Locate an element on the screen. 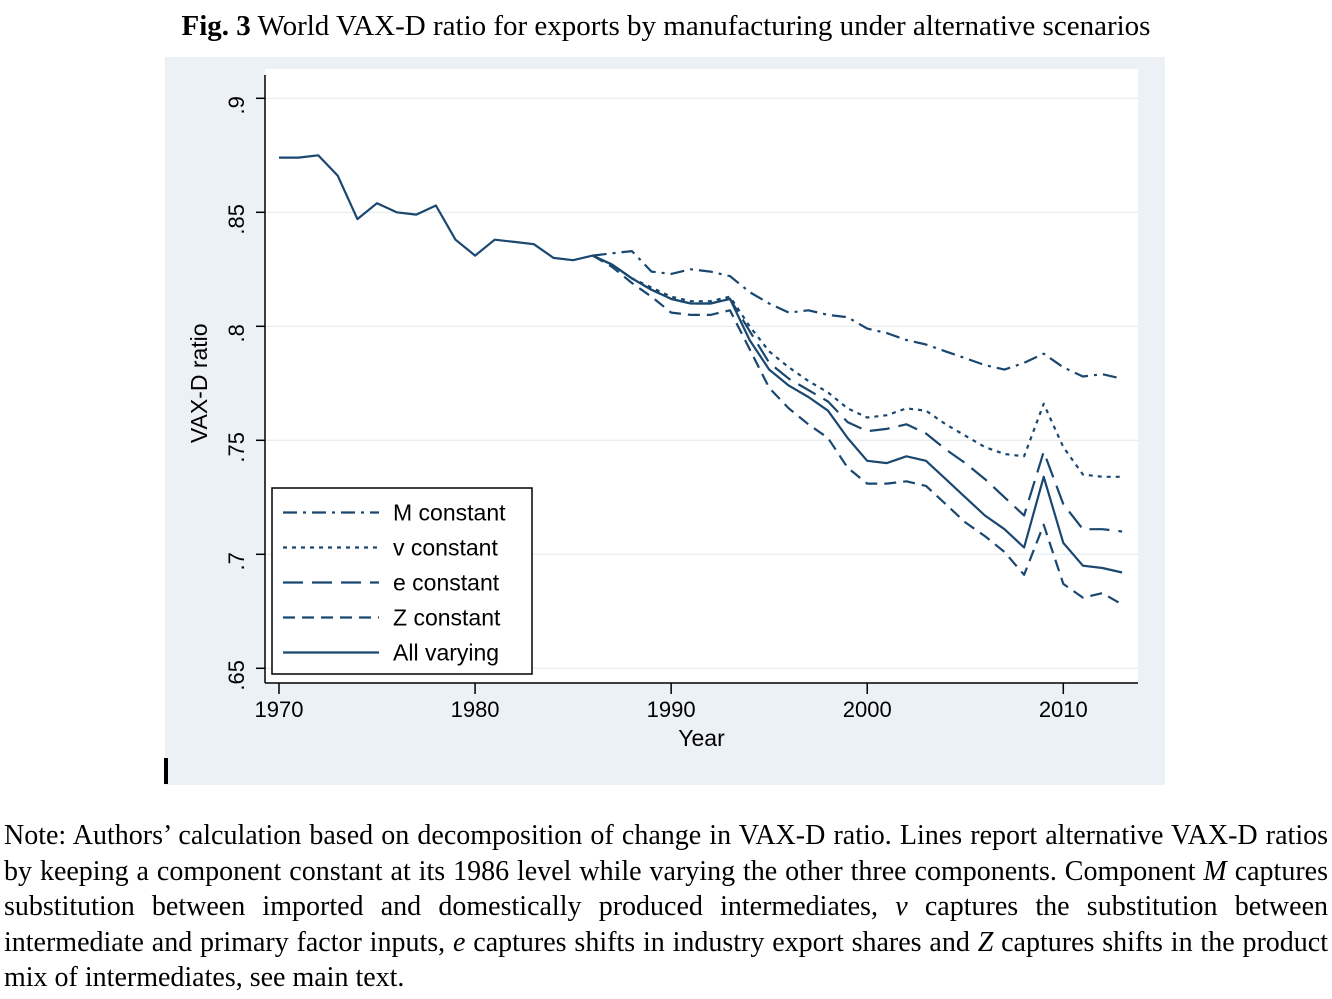  text-cursor is located at coordinates (166, 771).